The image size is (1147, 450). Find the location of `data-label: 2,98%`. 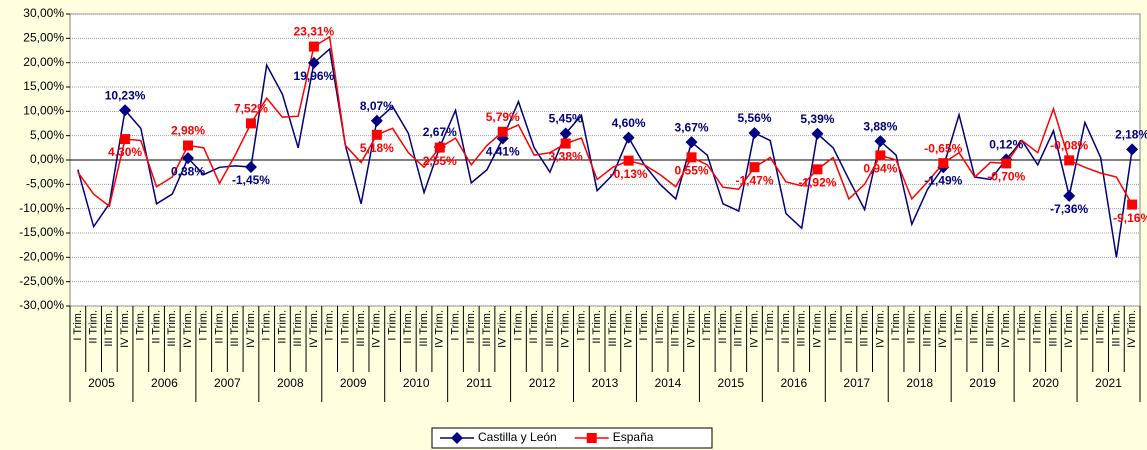

data-label: 2,98% is located at coordinates (188, 131).